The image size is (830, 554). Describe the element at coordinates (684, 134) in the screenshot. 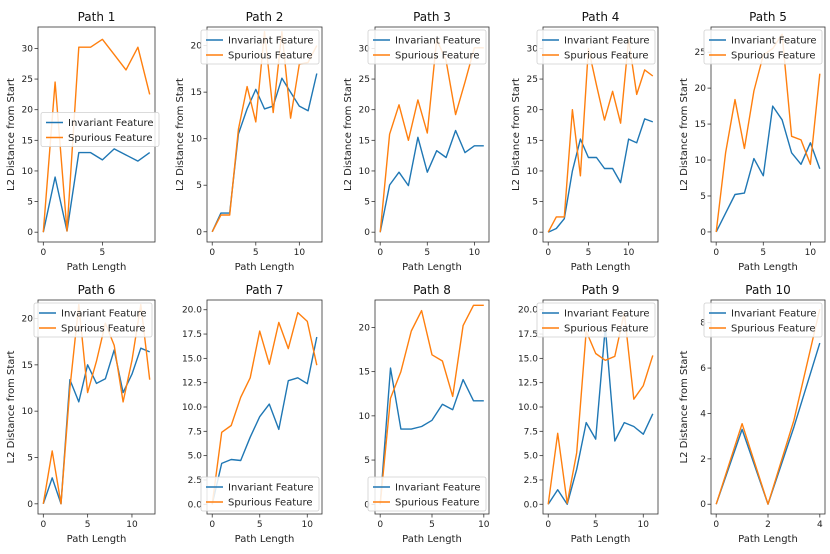

I see `y-axis-label: L2 Distance from Start` at that location.